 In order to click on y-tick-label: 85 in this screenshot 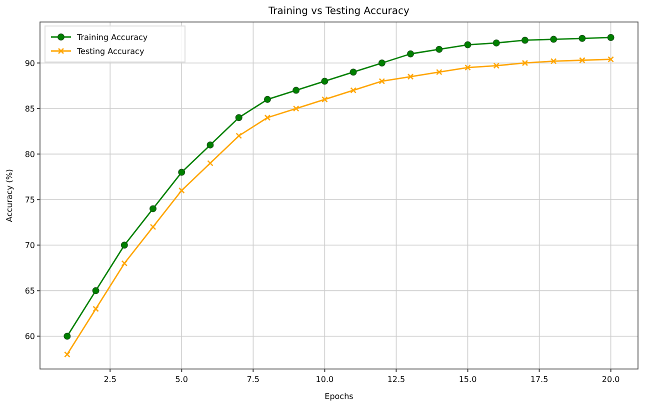, I will do `click(29, 109)`.